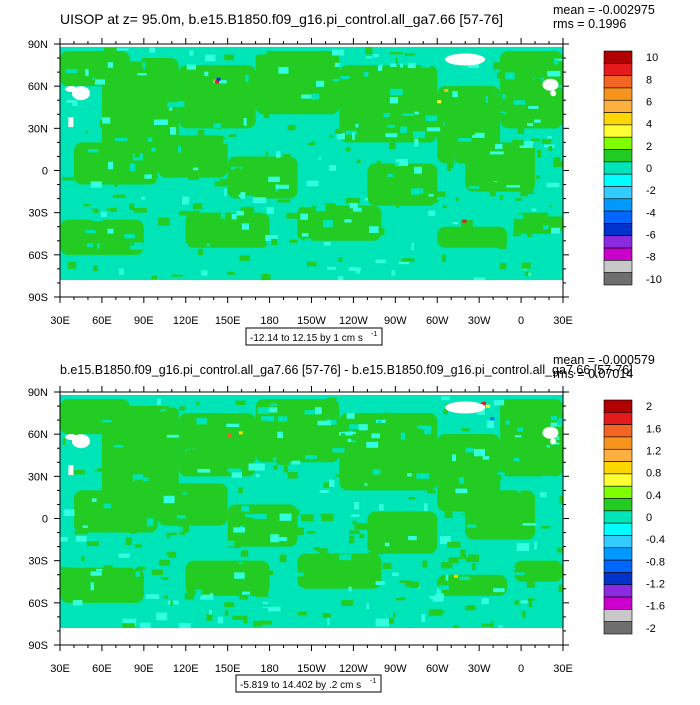  Describe the element at coordinates (353, 669) in the screenshot. I see `x-tick-label: 120W` at that location.